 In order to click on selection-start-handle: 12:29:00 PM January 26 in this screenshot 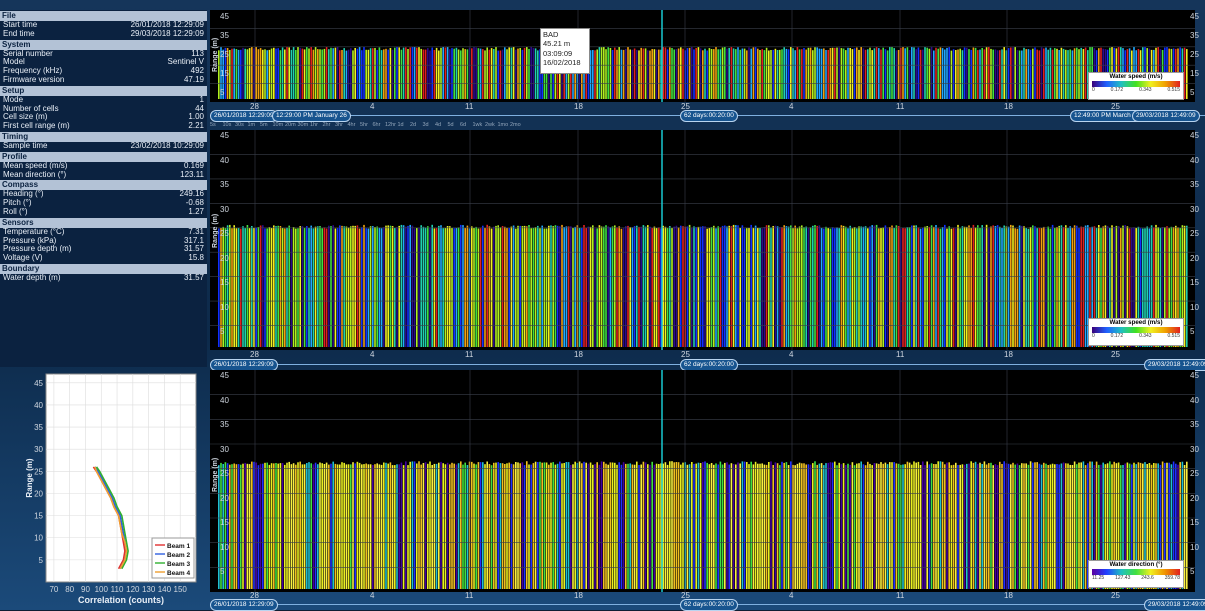, I will do `click(311, 116)`.